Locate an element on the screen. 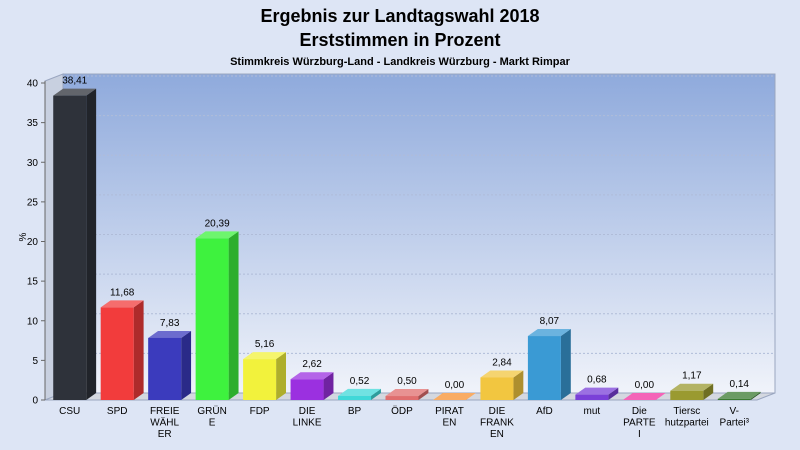 This screenshot has height=450, width=800. chart-title-2: Erststimmen in Prozent is located at coordinates (399, 40).